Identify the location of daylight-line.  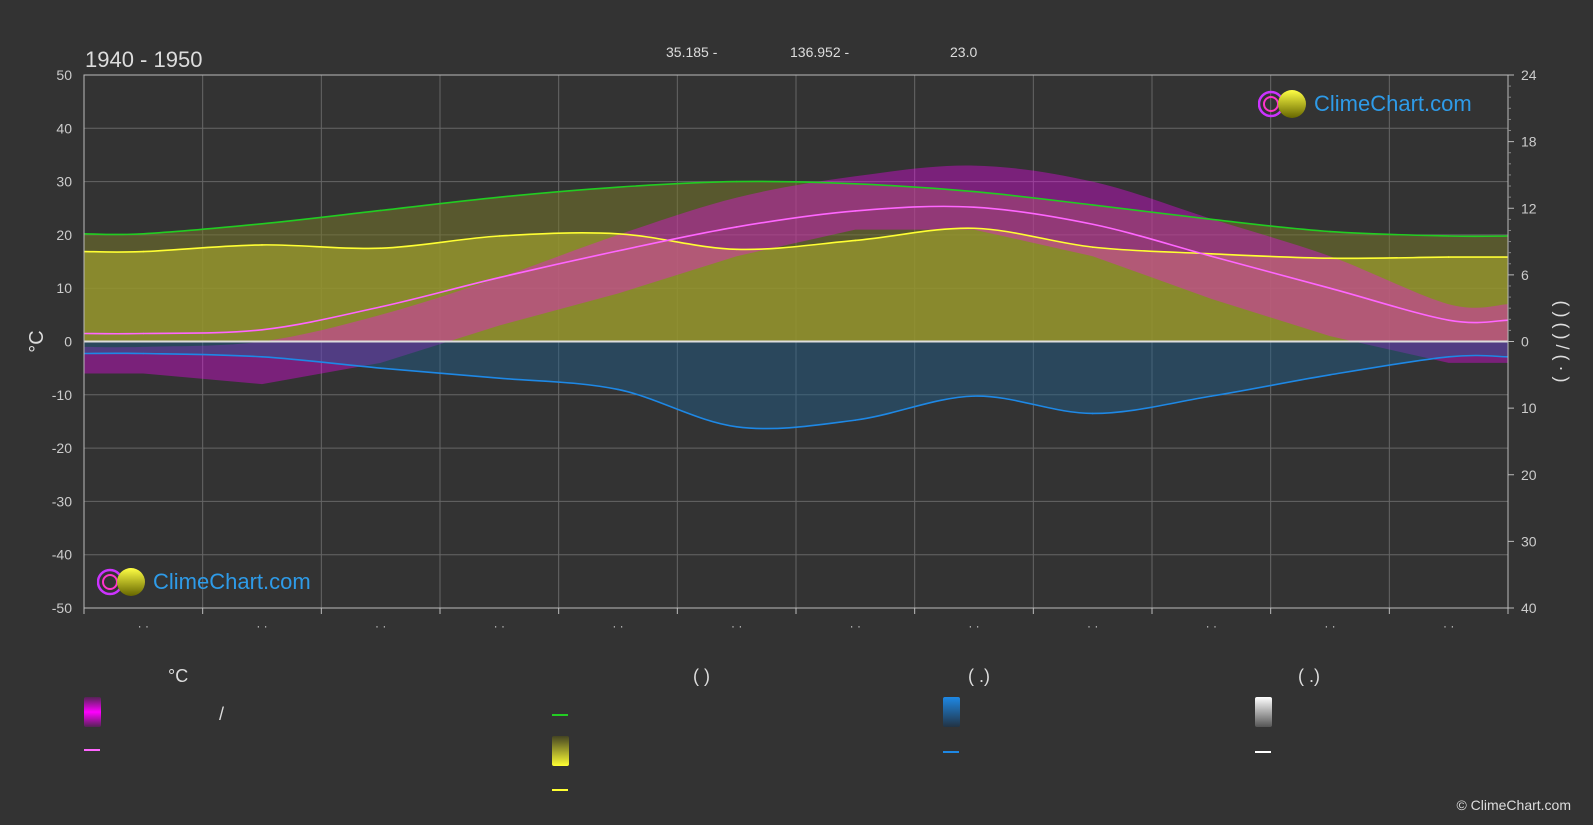
(796, 209).